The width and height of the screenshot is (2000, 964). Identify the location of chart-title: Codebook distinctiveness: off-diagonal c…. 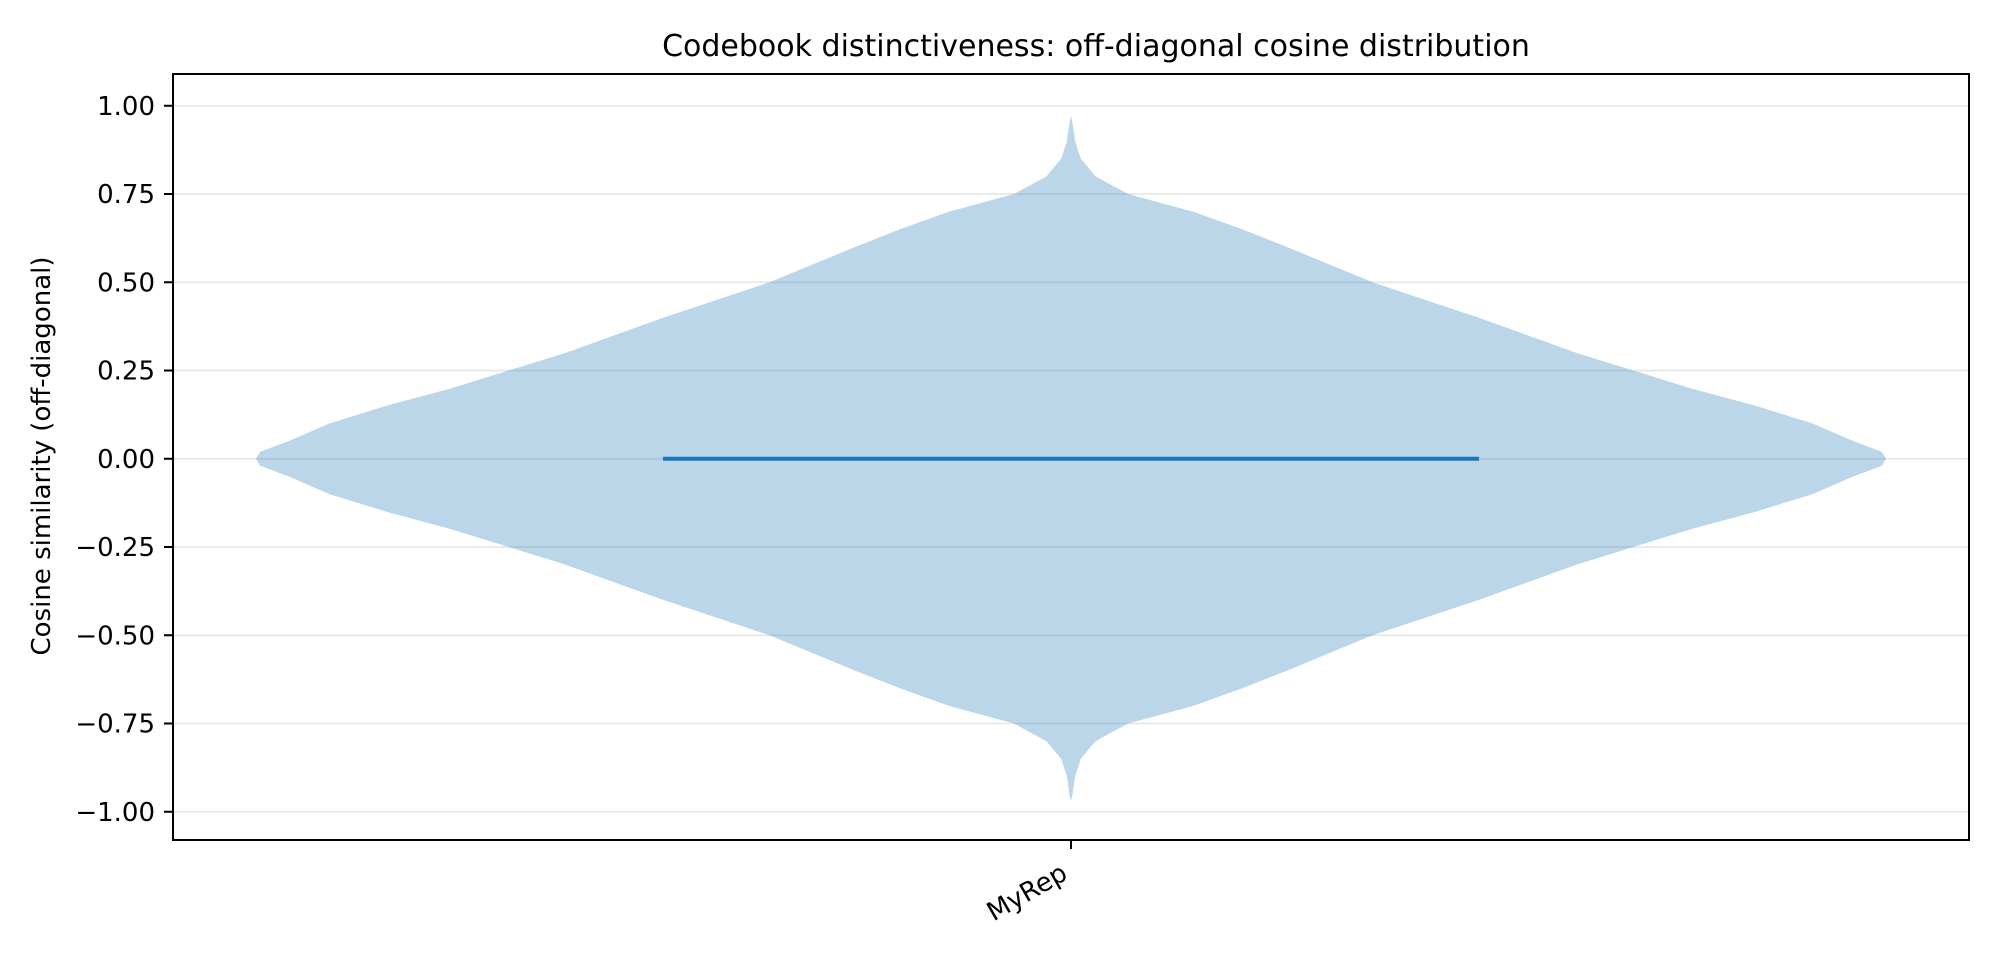
(1096, 46).